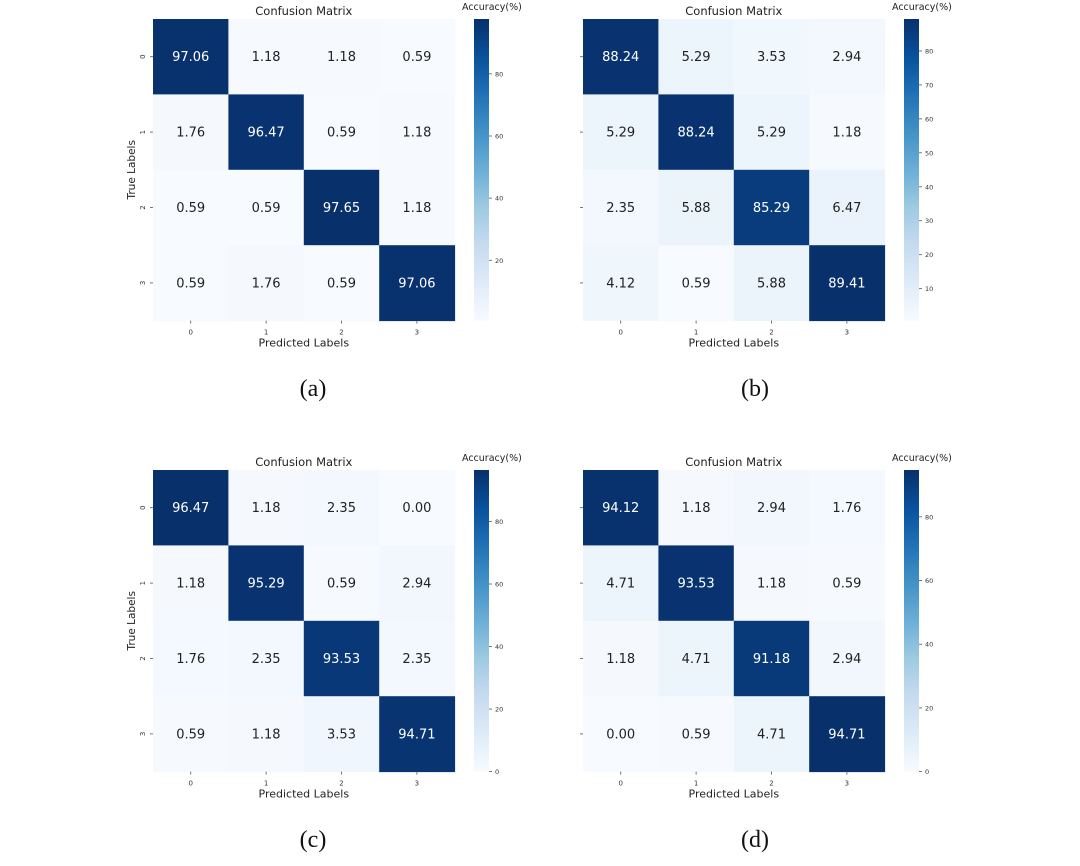 This screenshot has width=1080, height=866. Describe the element at coordinates (929, 119) in the screenshot. I see `colorbar-tick-label: 60` at that location.